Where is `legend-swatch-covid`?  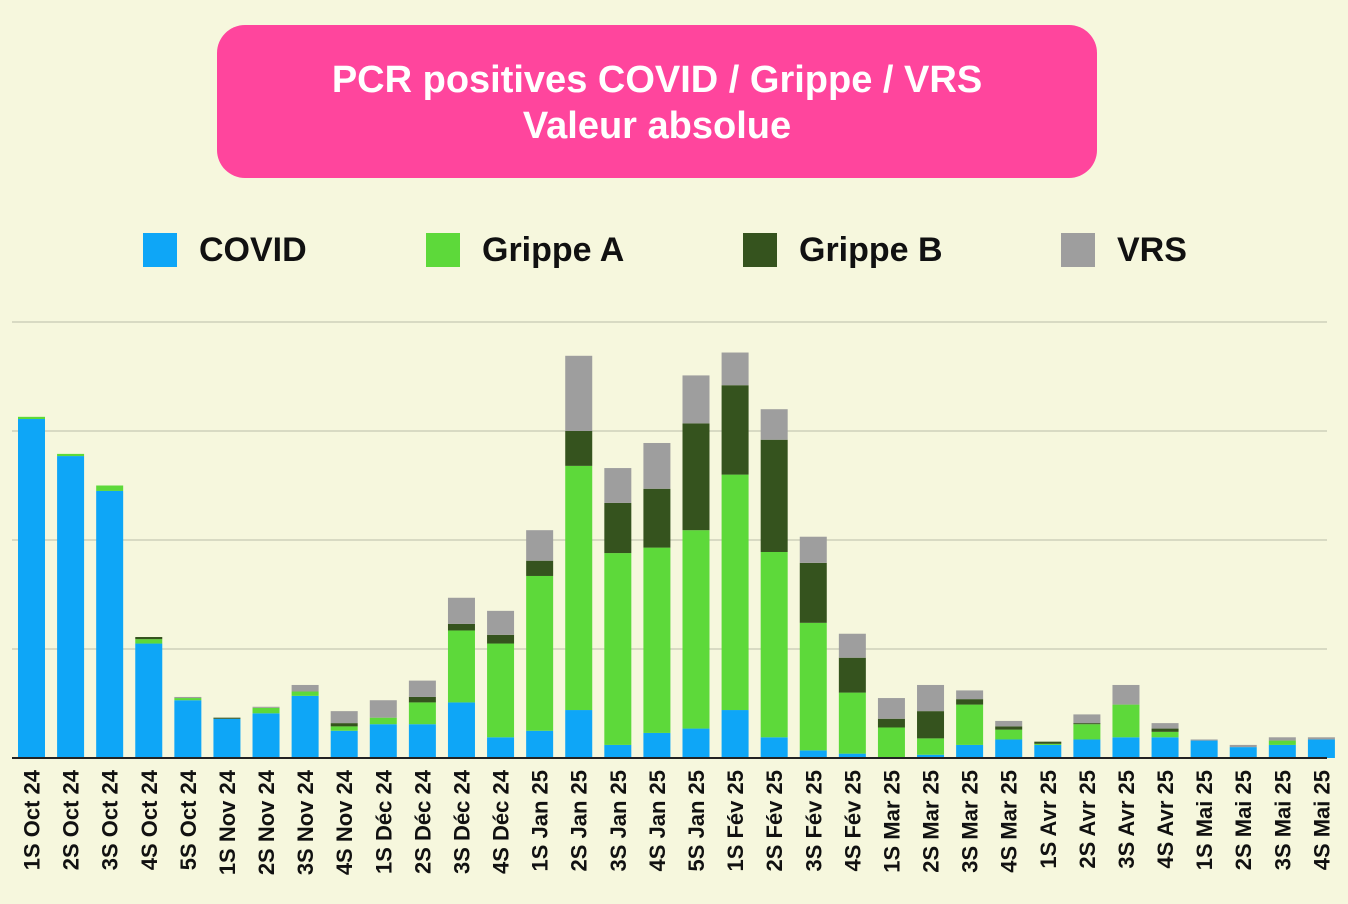
legend-swatch-covid is located at coordinates (160, 250).